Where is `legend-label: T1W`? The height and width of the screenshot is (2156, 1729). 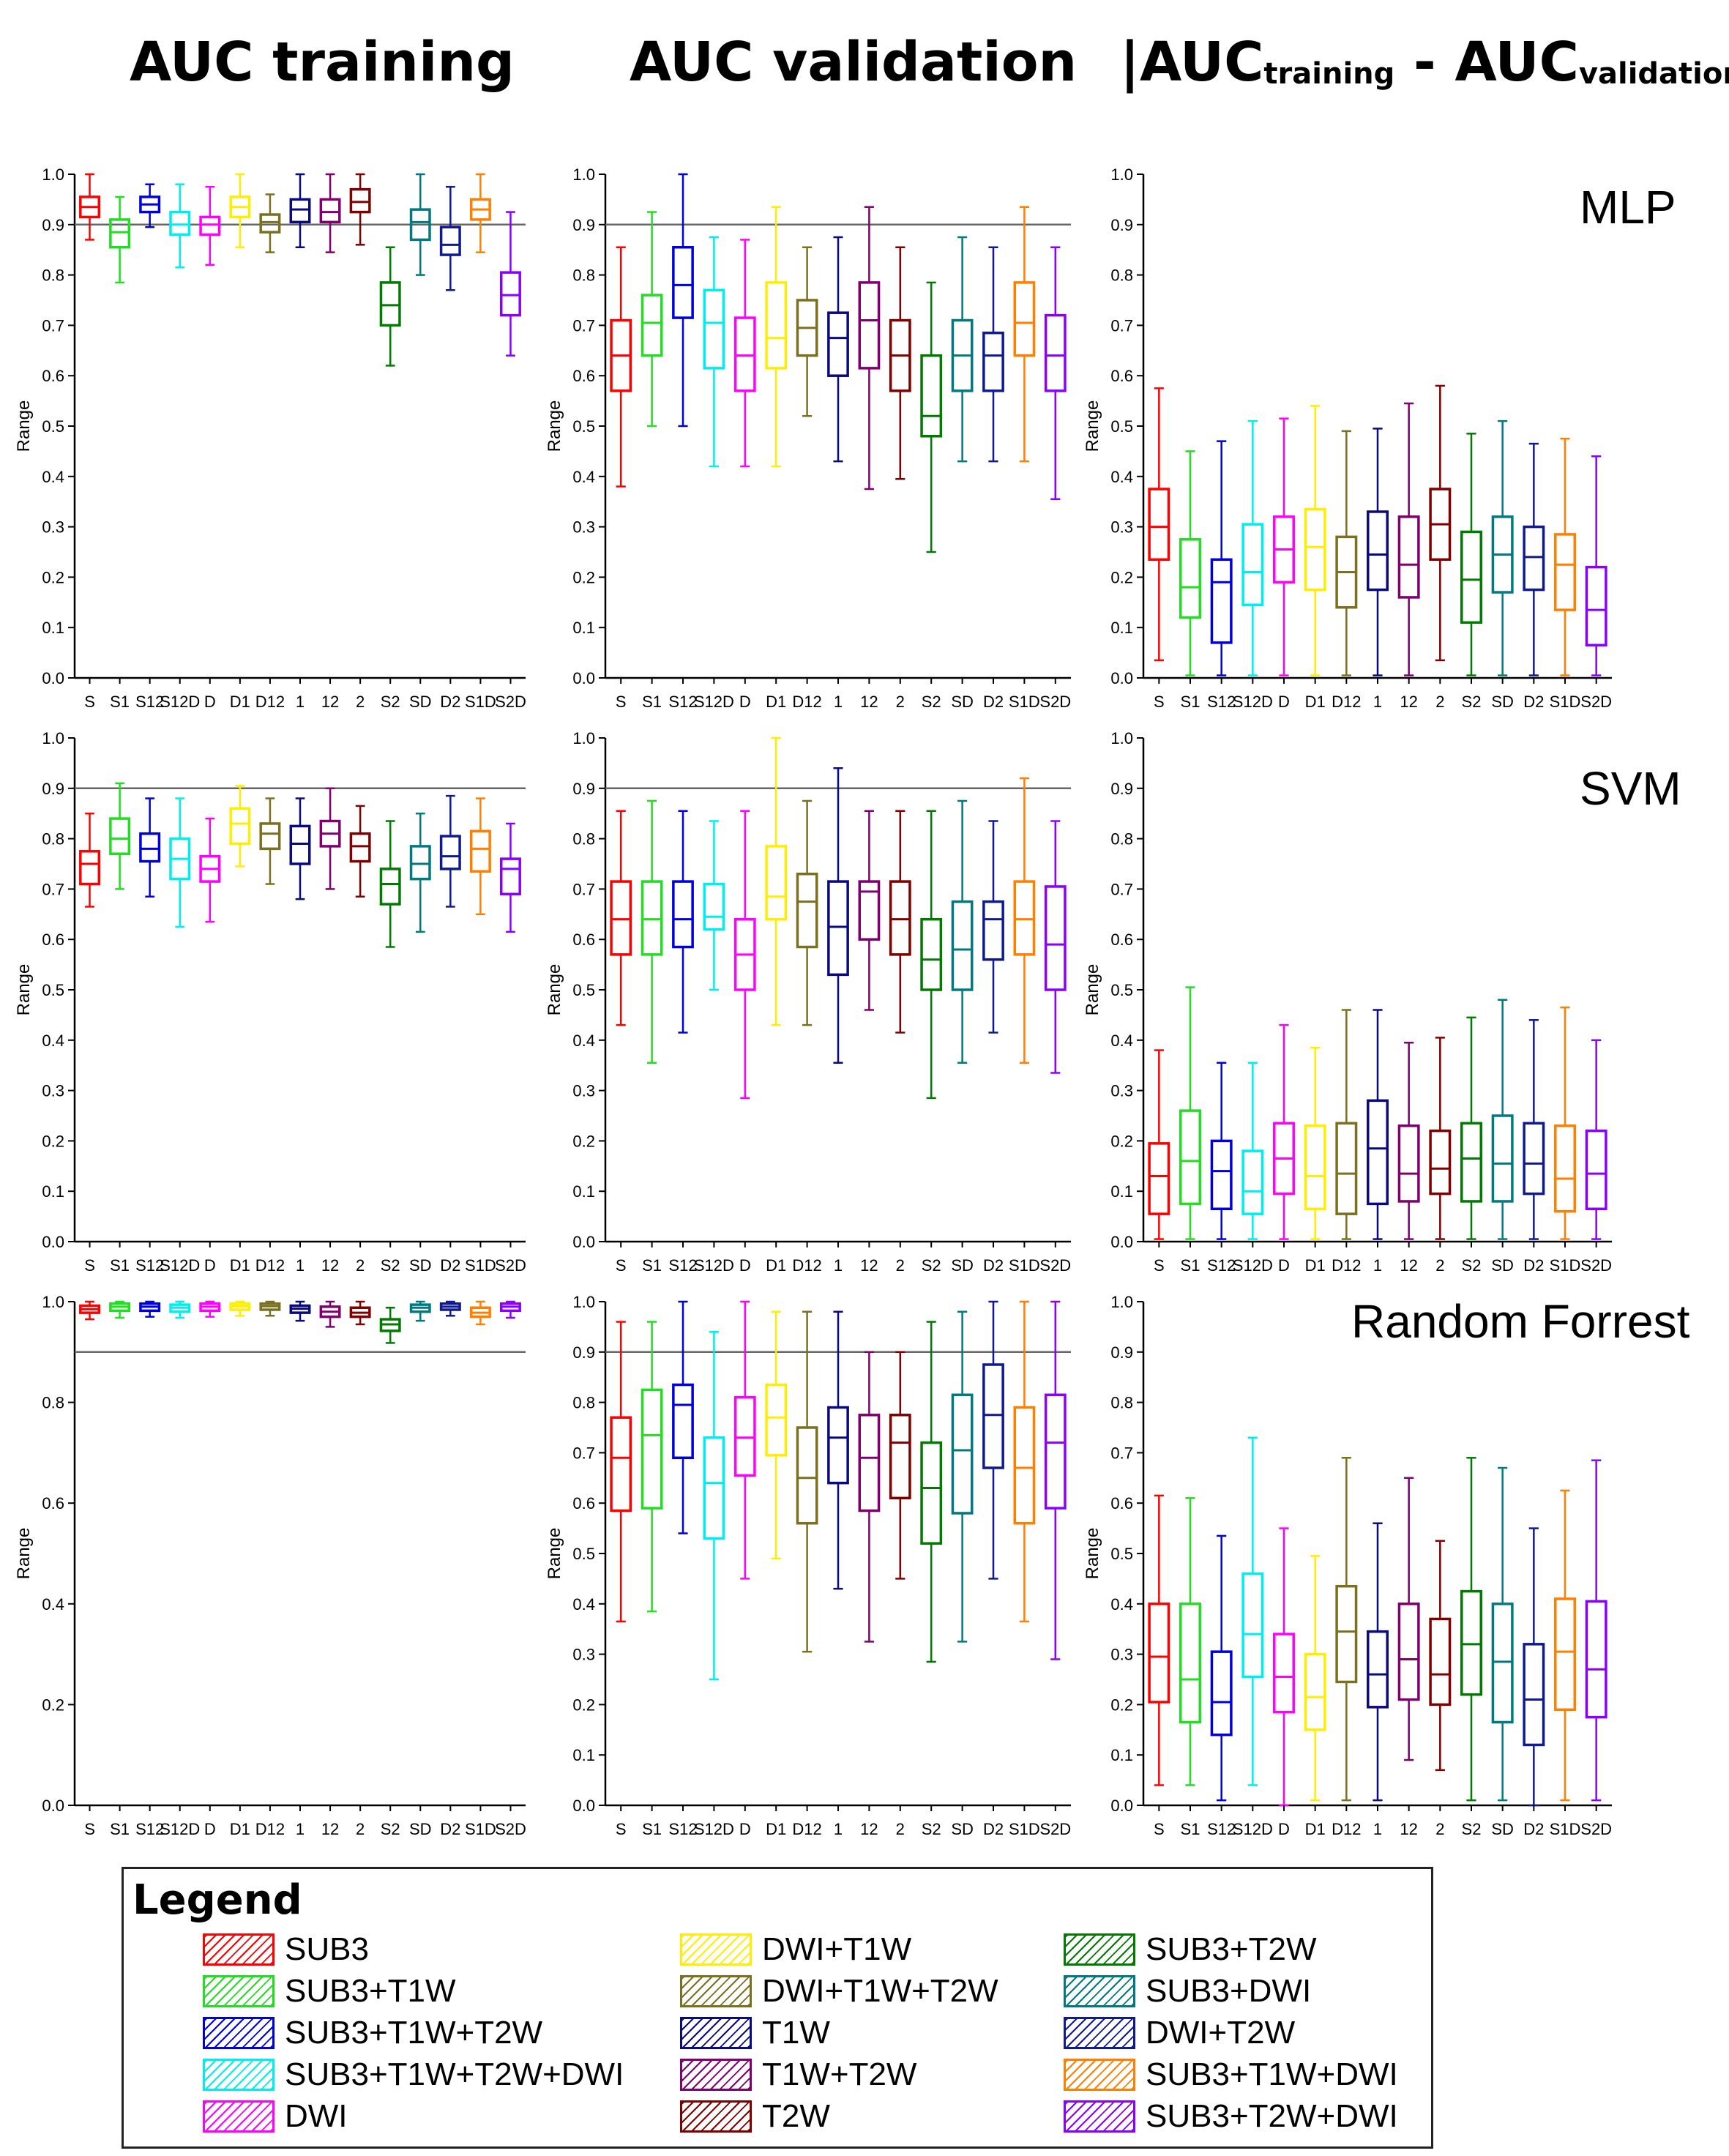 legend-label: T1W is located at coordinates (796, 2033).